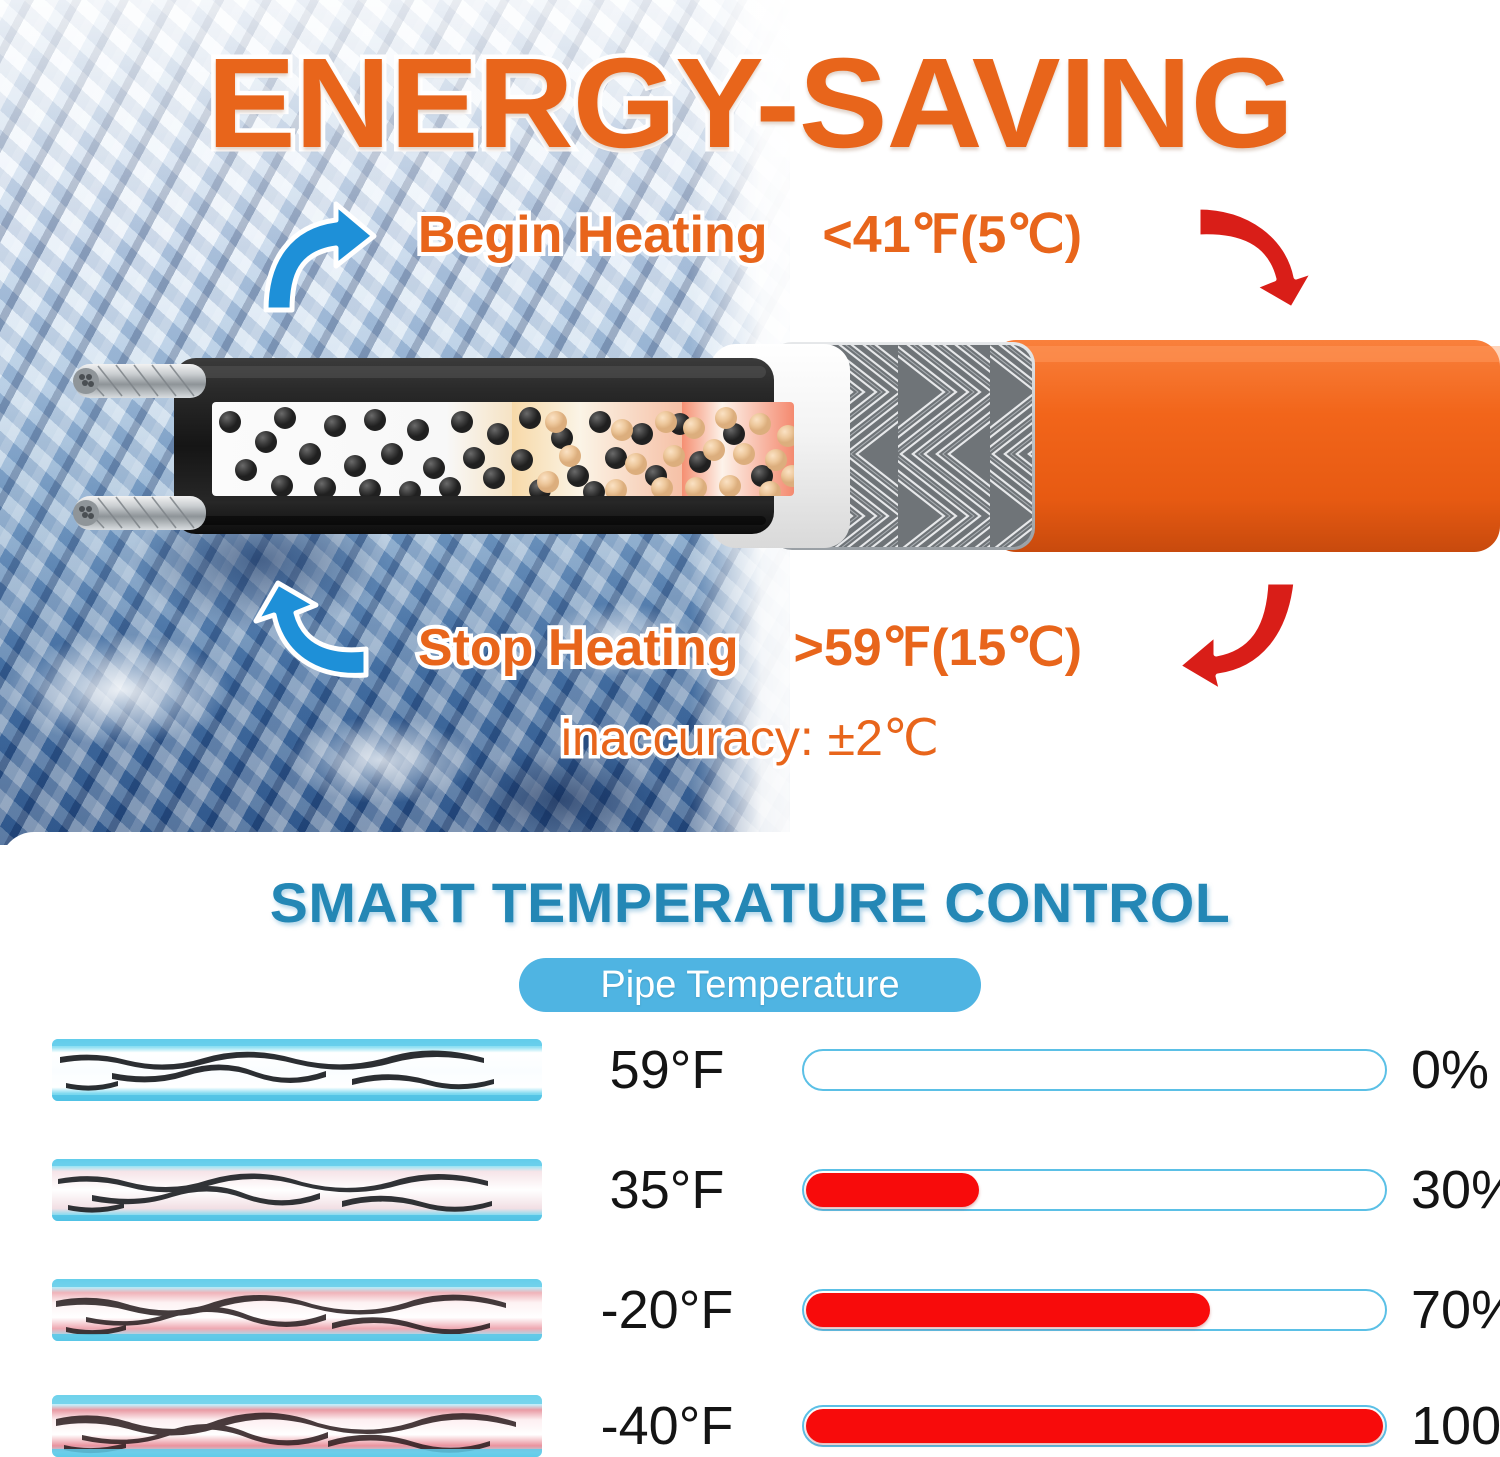 The image size is (1500, 1457). What do you see at coordinates (750, 1070) in the screenshot?
I see `table-row: 59°F 0%` at bounding box center [750, 1070].